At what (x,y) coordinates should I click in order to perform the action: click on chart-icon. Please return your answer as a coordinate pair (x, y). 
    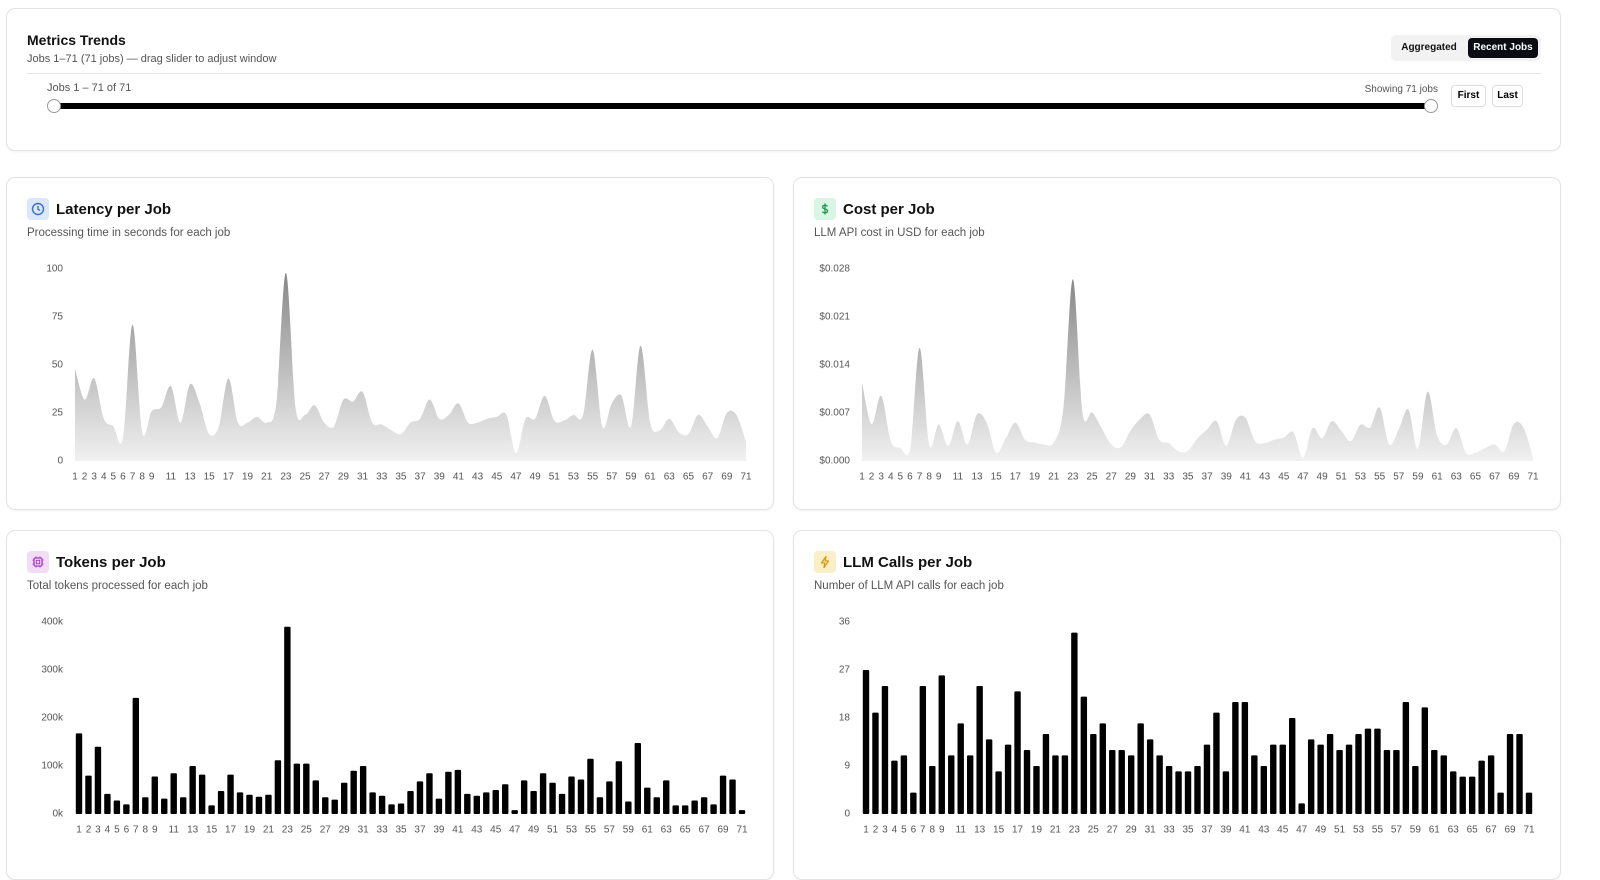
    Looking at the image, I should click on (825, 209).